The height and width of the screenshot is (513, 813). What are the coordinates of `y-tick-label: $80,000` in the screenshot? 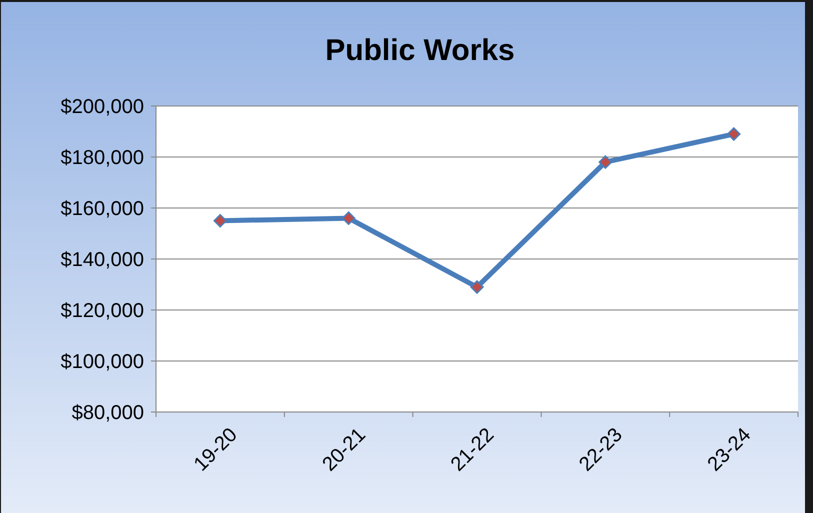 It's located at (108, 413).